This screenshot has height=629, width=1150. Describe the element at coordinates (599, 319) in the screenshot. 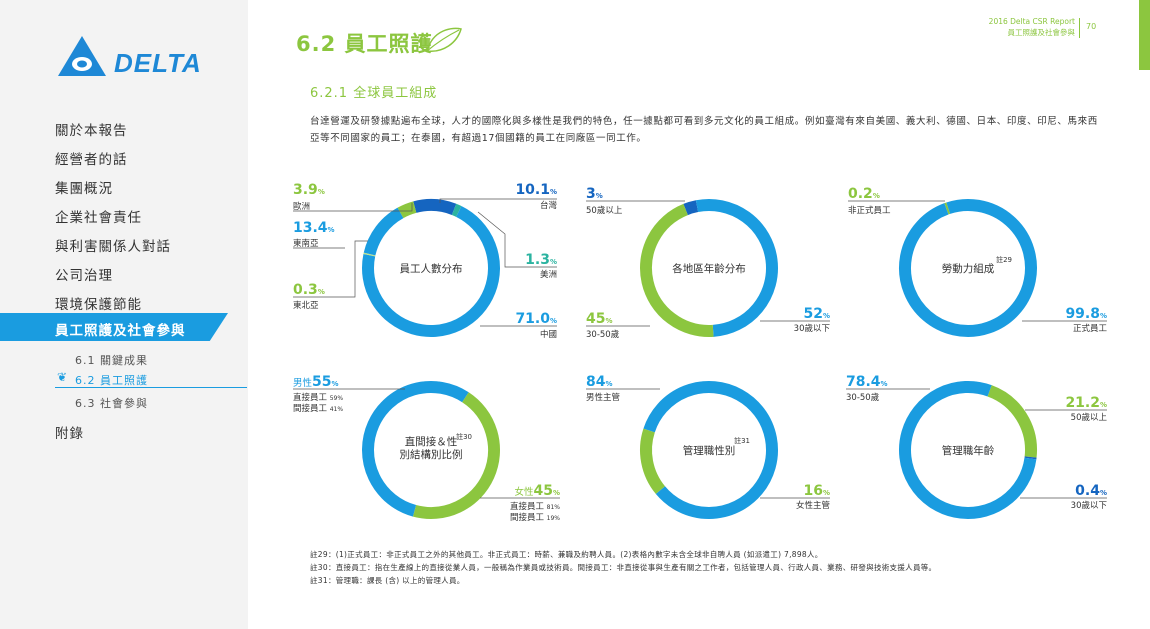

I see `value-label: 45%` at that location.